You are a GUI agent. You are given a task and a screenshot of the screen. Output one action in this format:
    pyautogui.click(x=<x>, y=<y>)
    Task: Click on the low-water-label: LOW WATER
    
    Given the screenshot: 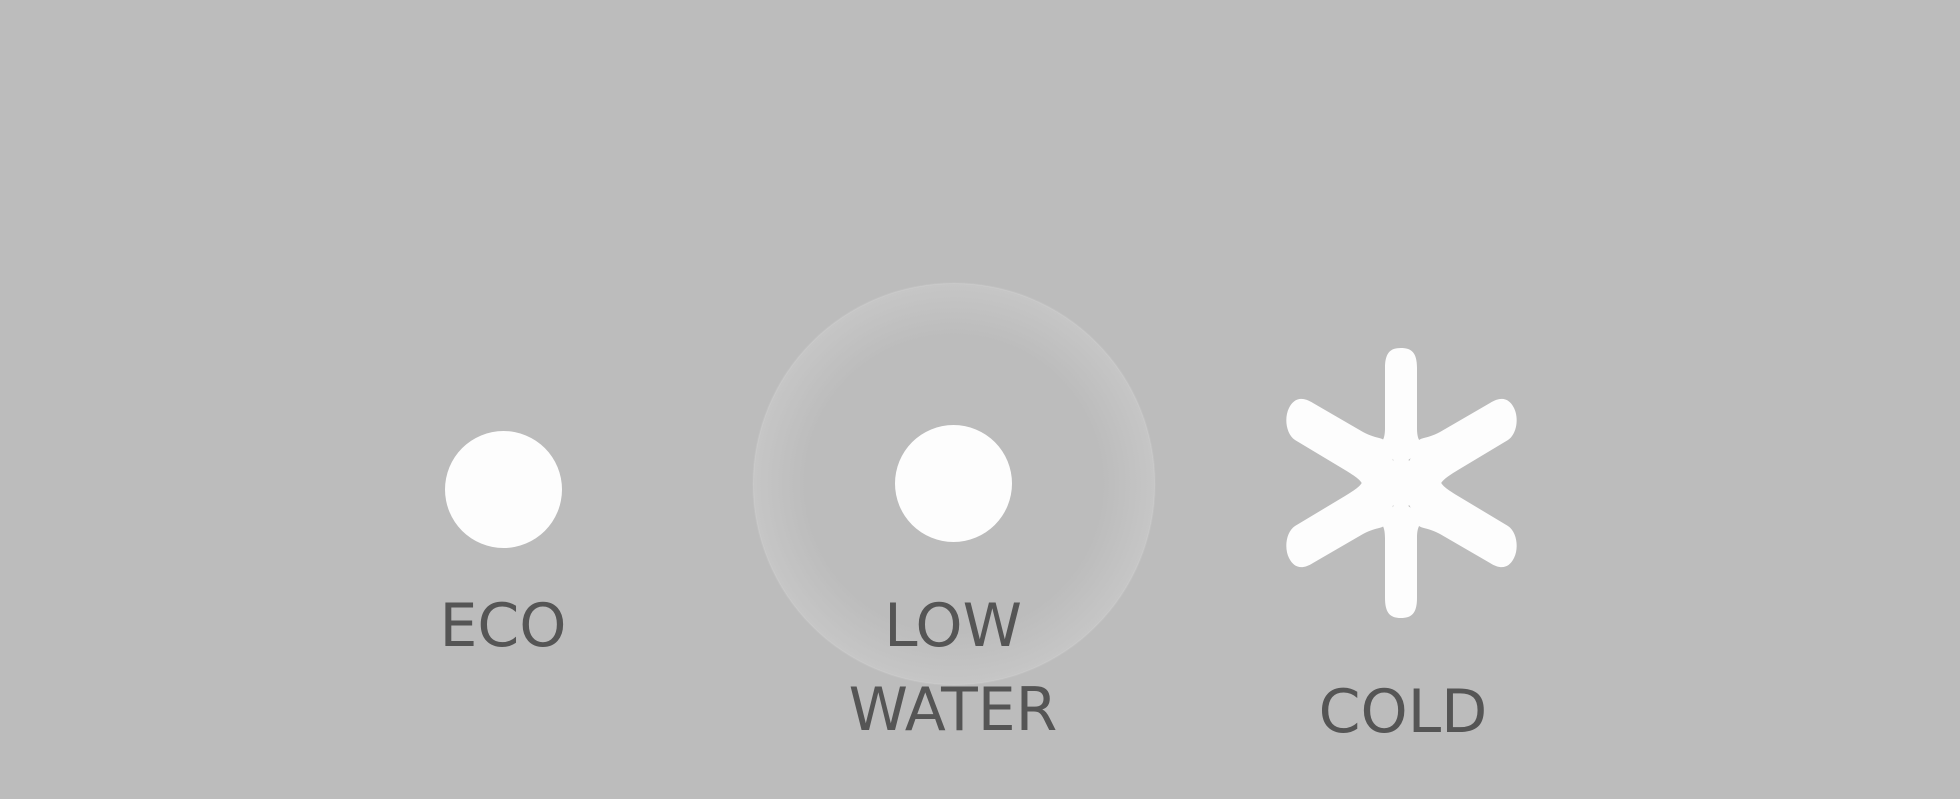 What is the action you would take?
    pyautogui.click(x=953, y=668)
    